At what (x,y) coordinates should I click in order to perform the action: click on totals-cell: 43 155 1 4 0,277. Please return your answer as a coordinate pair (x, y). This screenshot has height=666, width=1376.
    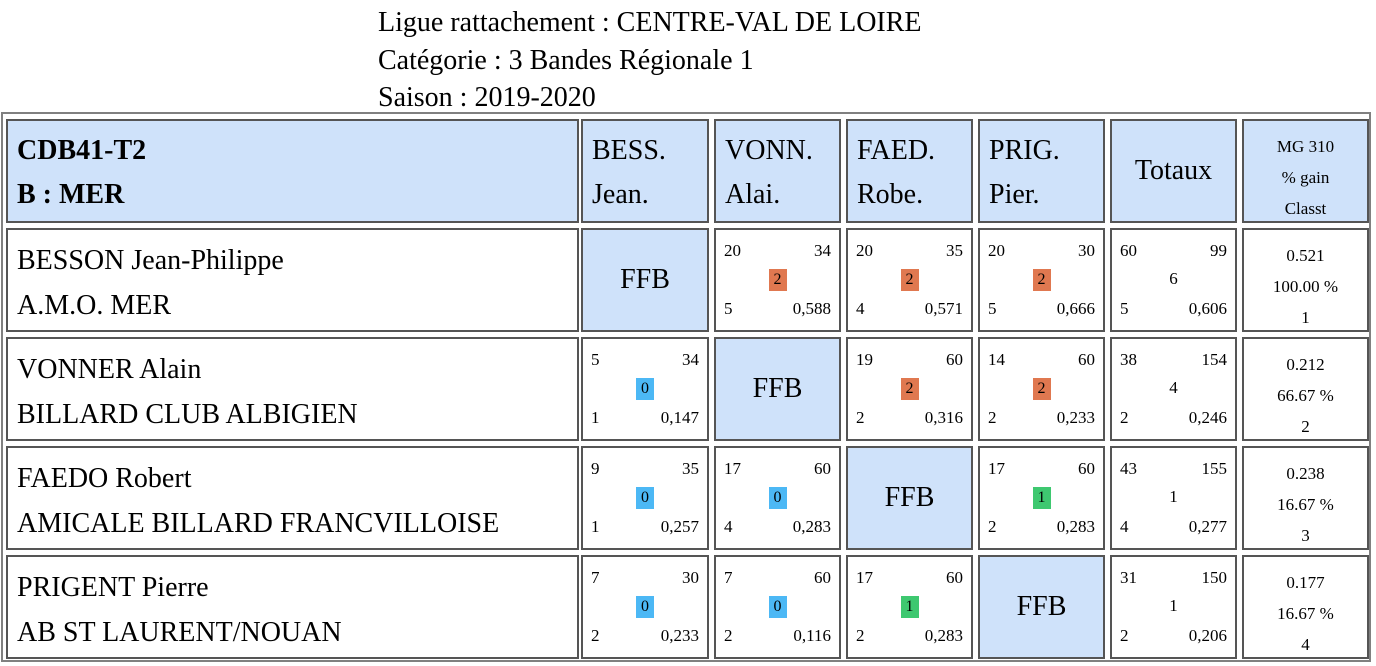
    Looking at the image, I should click on (1173, 498).